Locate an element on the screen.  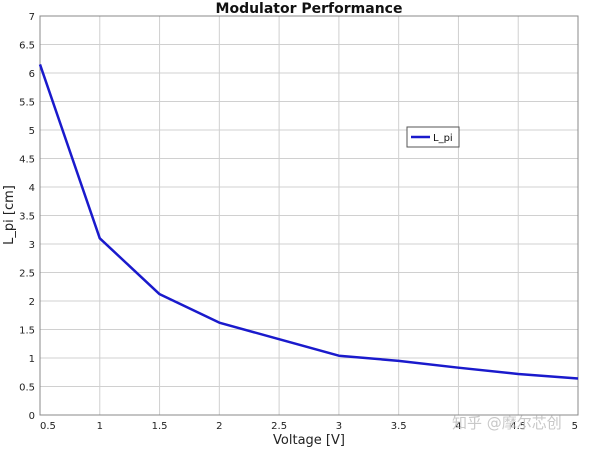
x-tick-label: 4 is located at coordinates (458, 426).